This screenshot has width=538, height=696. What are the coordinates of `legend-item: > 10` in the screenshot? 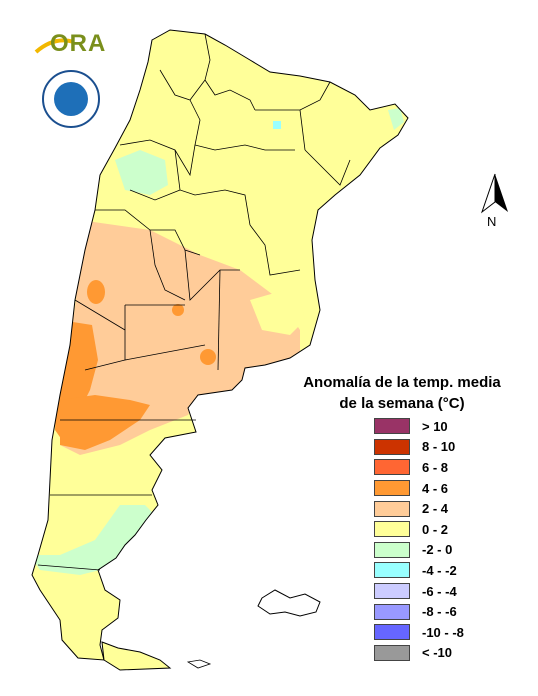 It's located at (434, 426).